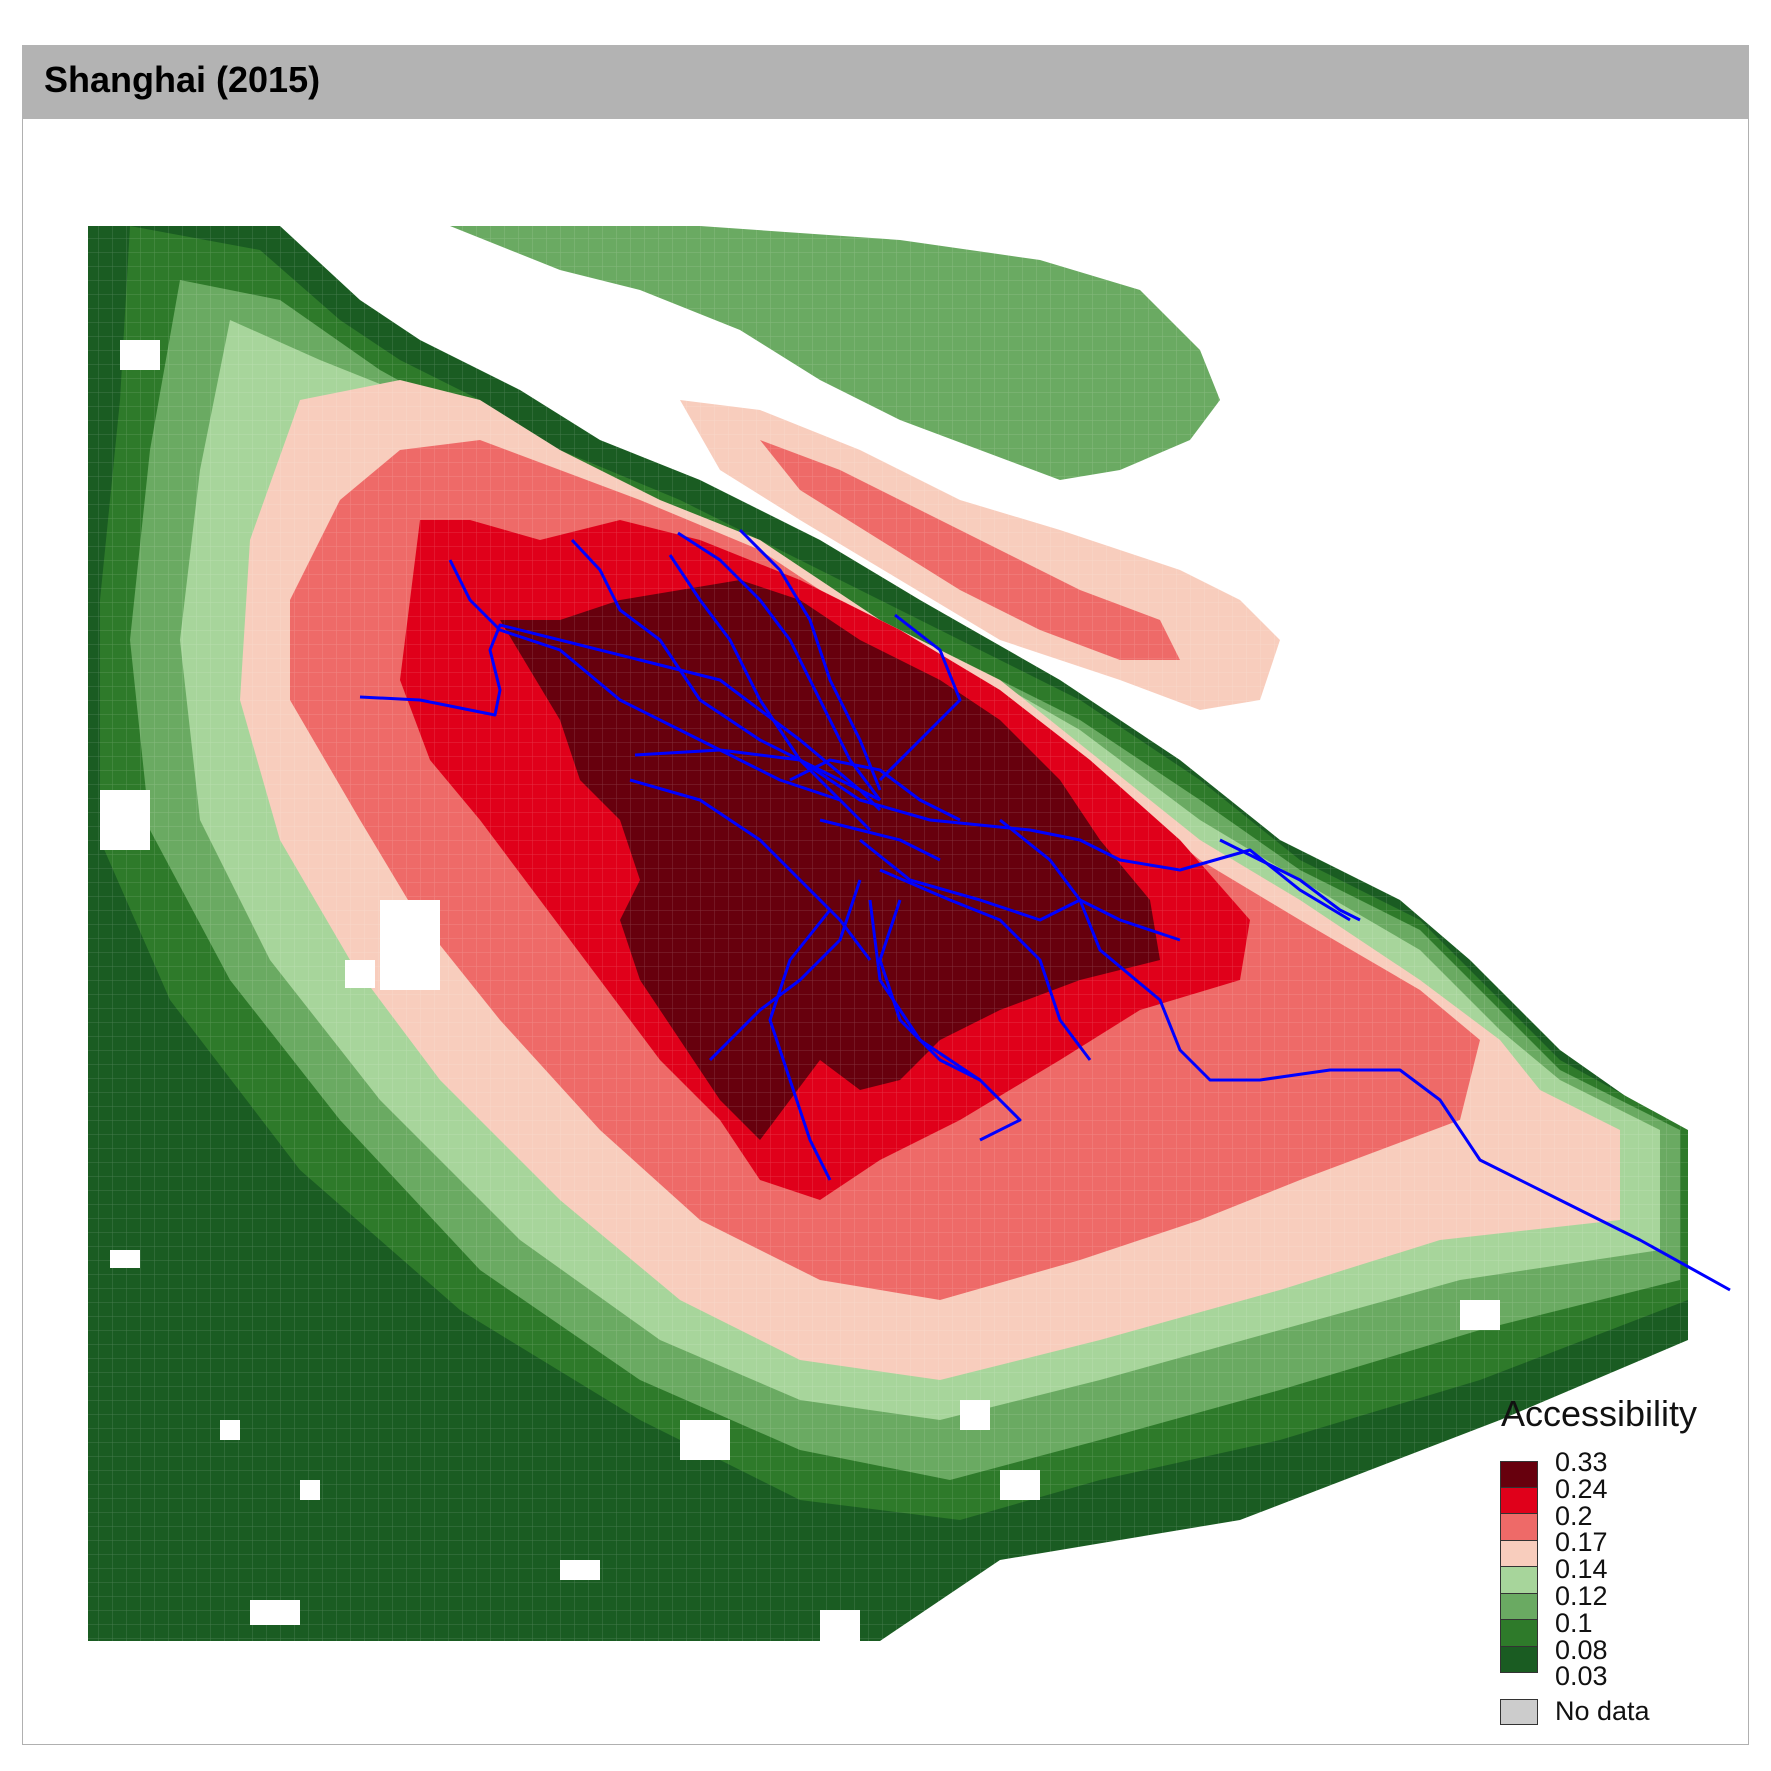 The image size is (1771, 1771). I want to click on legend-swatches, so click(1519, 1567).